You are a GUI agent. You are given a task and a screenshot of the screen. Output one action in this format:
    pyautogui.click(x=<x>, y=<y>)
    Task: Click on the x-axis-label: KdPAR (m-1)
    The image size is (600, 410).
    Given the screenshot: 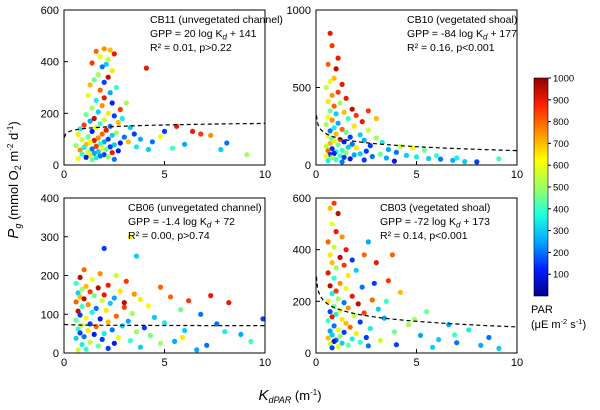 What is the action you would take?
    pyautogui.click(x=289, y=396)
    